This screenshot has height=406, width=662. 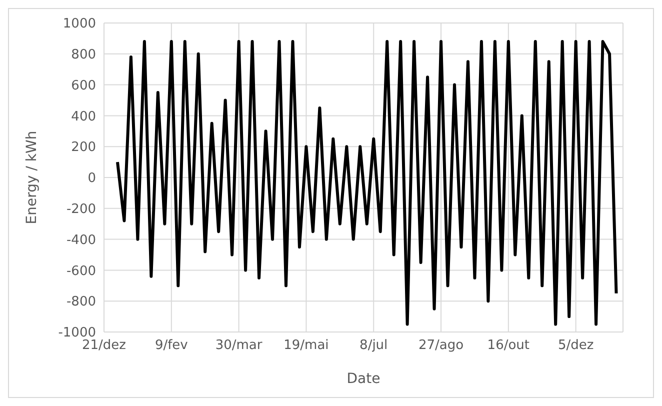 I want to click on y-tick-label: 600, so click(x=83, y=86).